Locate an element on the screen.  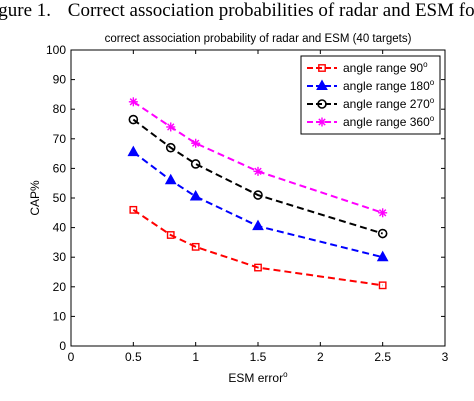
y-tick-label: 10 is located at coordinates (60, 316).